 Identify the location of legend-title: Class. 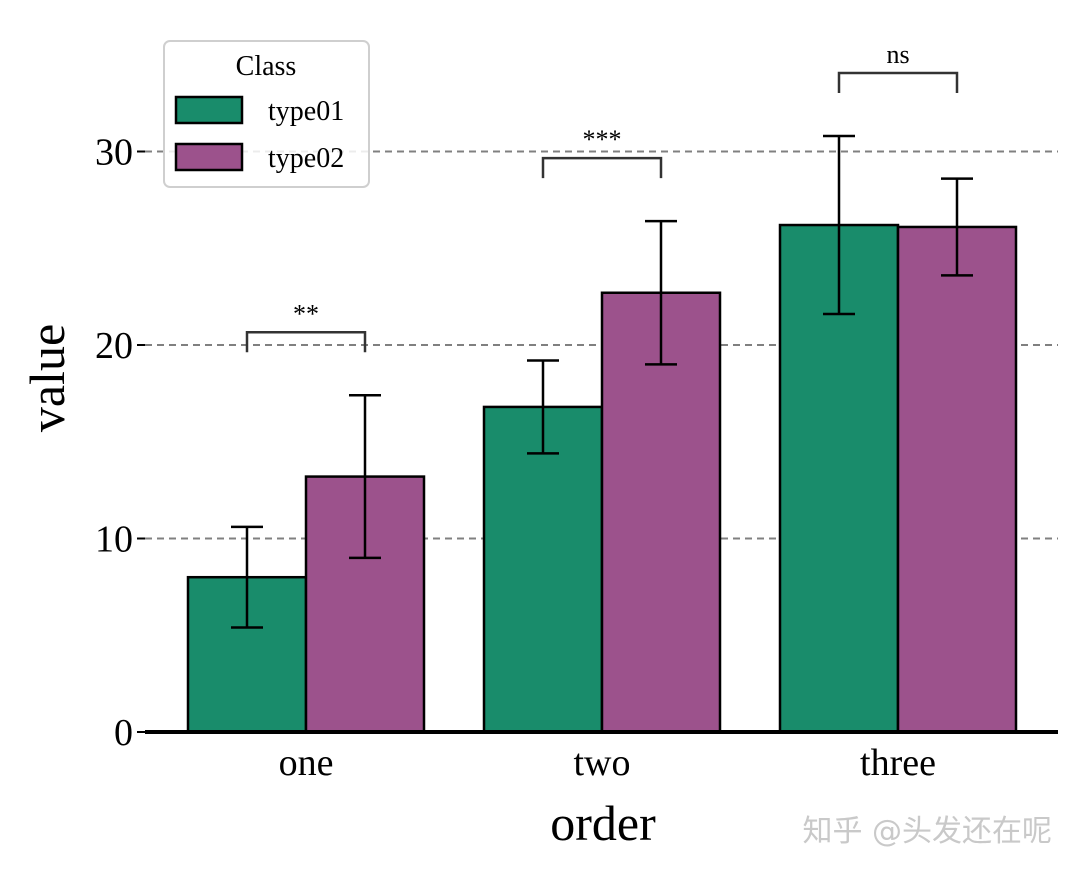
(266, 66).